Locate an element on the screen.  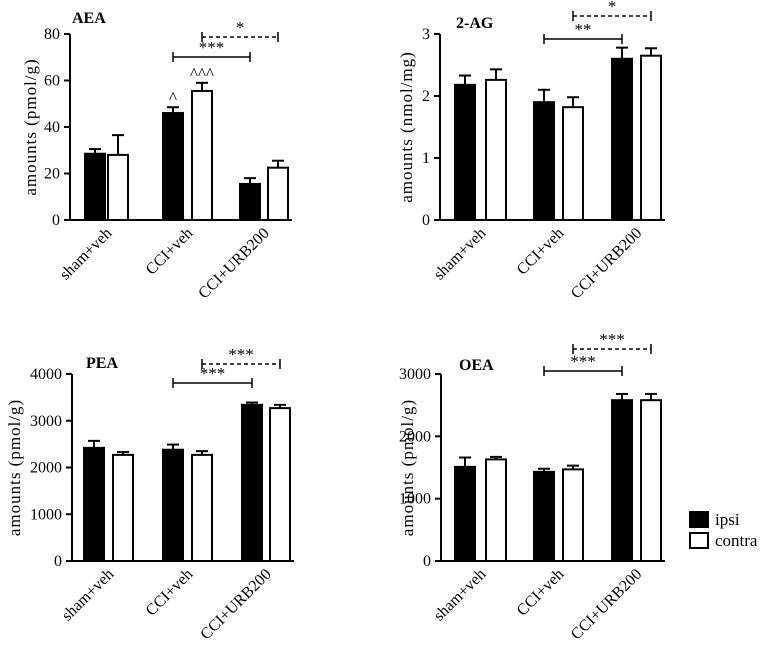
legend-label-contra: contra is located at coordinates (736, 540).